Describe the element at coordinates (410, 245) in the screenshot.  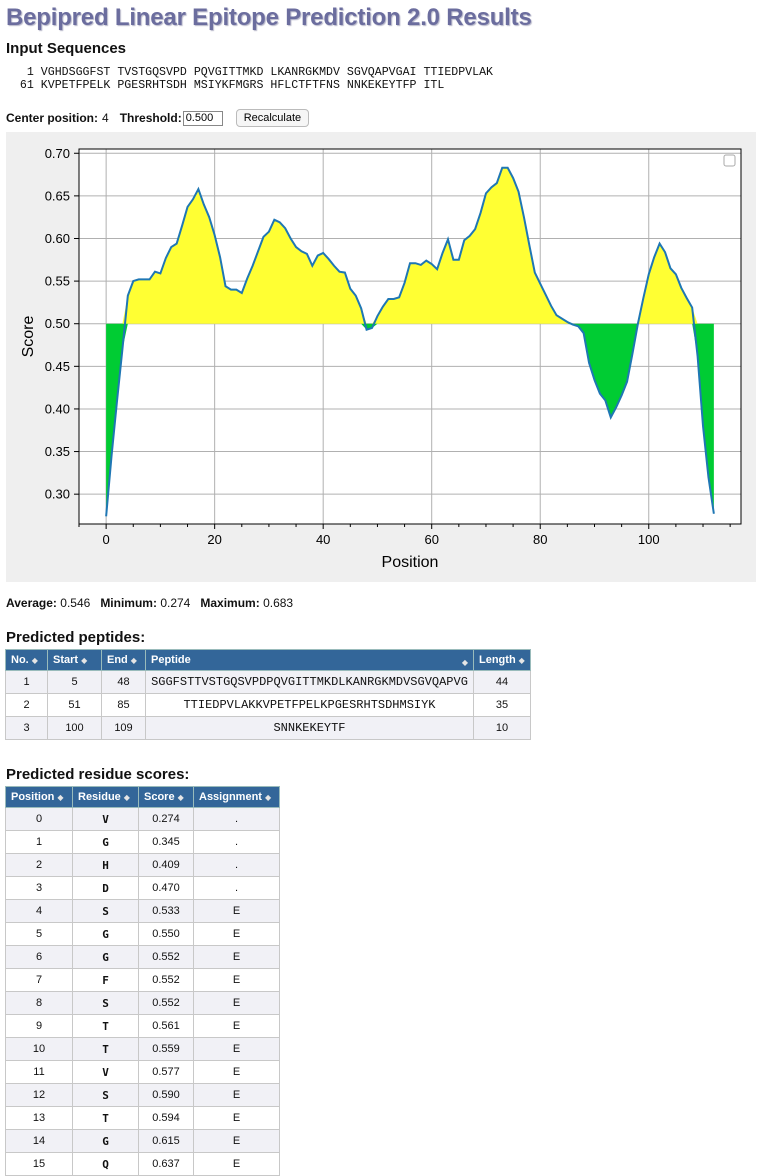
I see `area-above-threshold` at that location.